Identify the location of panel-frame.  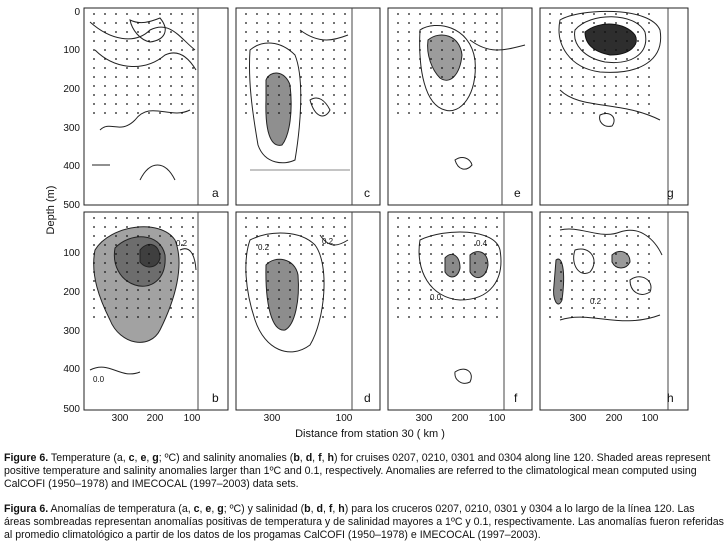
(308, 311).